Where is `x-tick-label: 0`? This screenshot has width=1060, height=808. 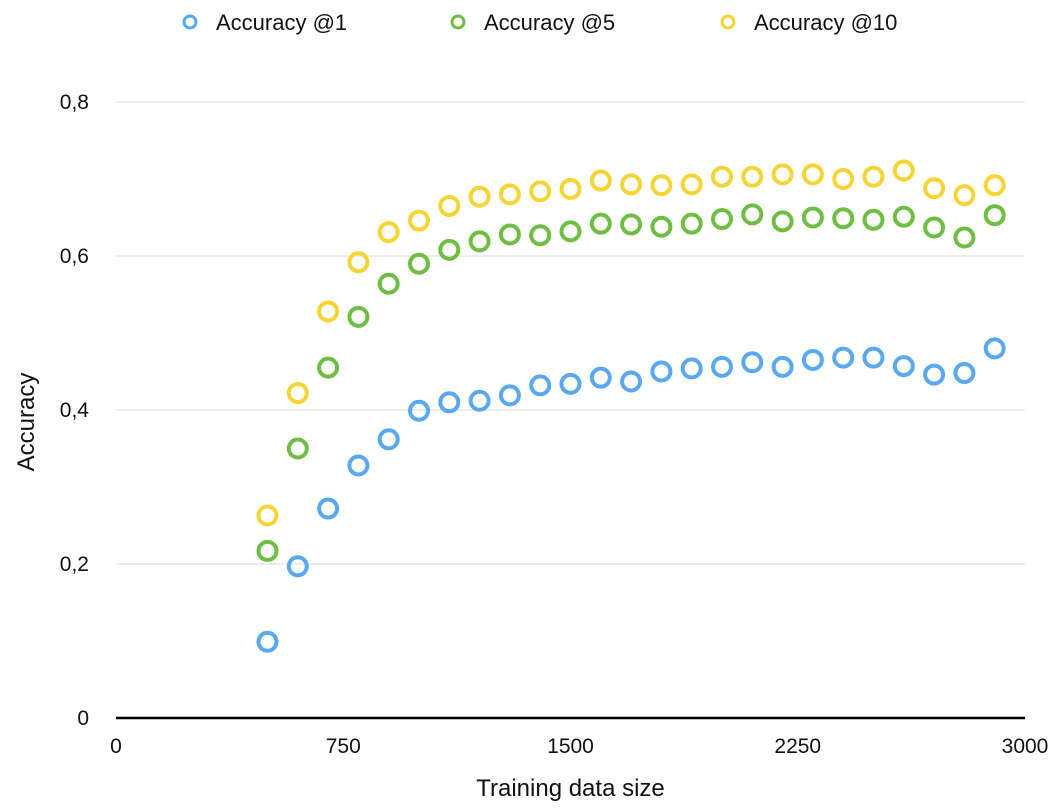 x-tick-label: 0 is located at coordinates (116, 746).